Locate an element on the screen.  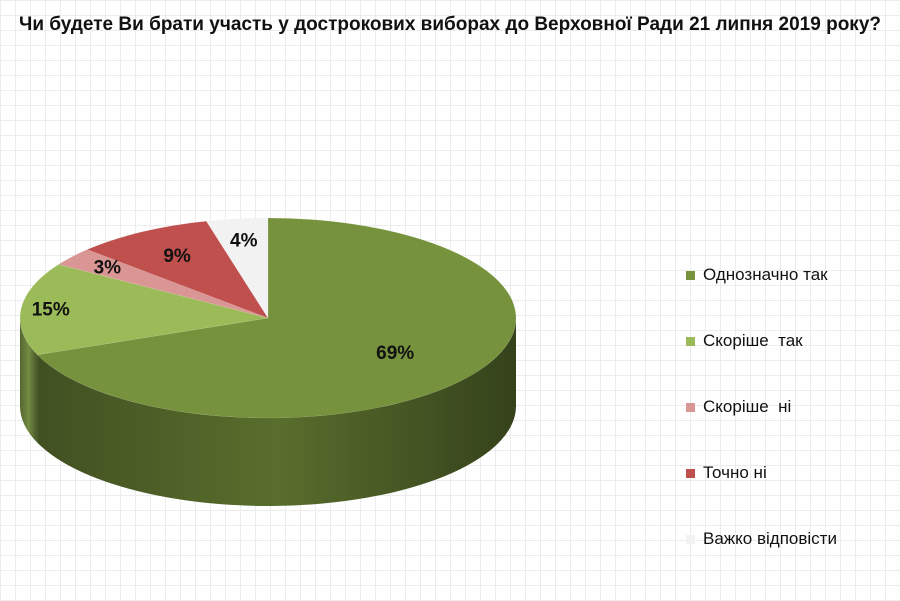
legend-label-1: Скоріше так is located at coordinates (753, 340).